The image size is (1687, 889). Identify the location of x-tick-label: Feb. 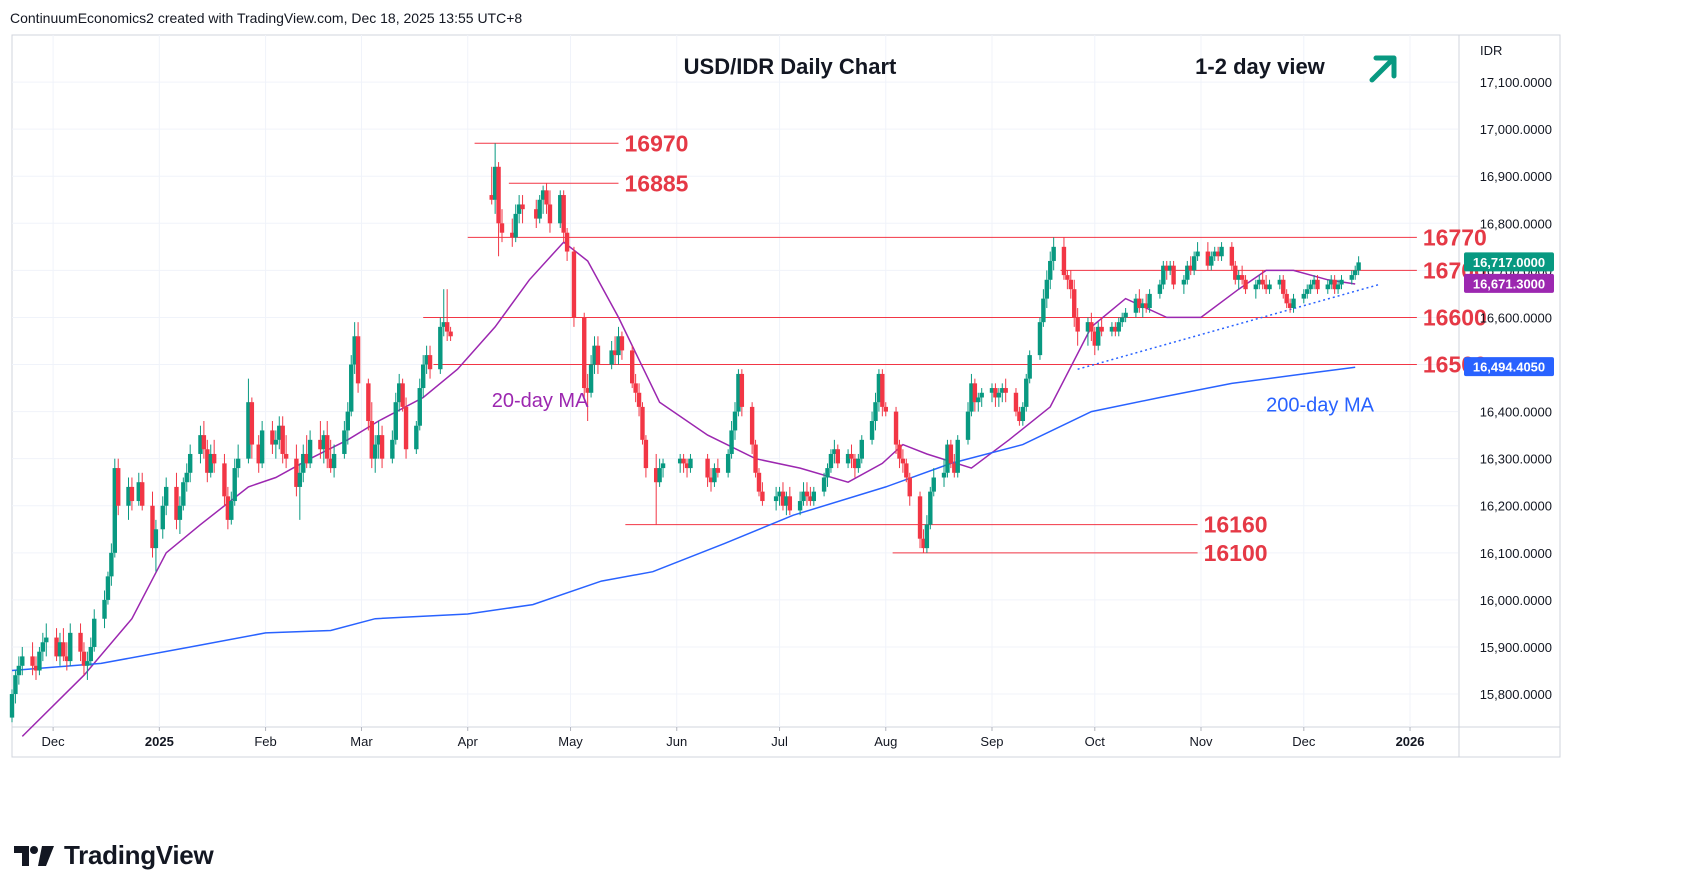
(265, 741).